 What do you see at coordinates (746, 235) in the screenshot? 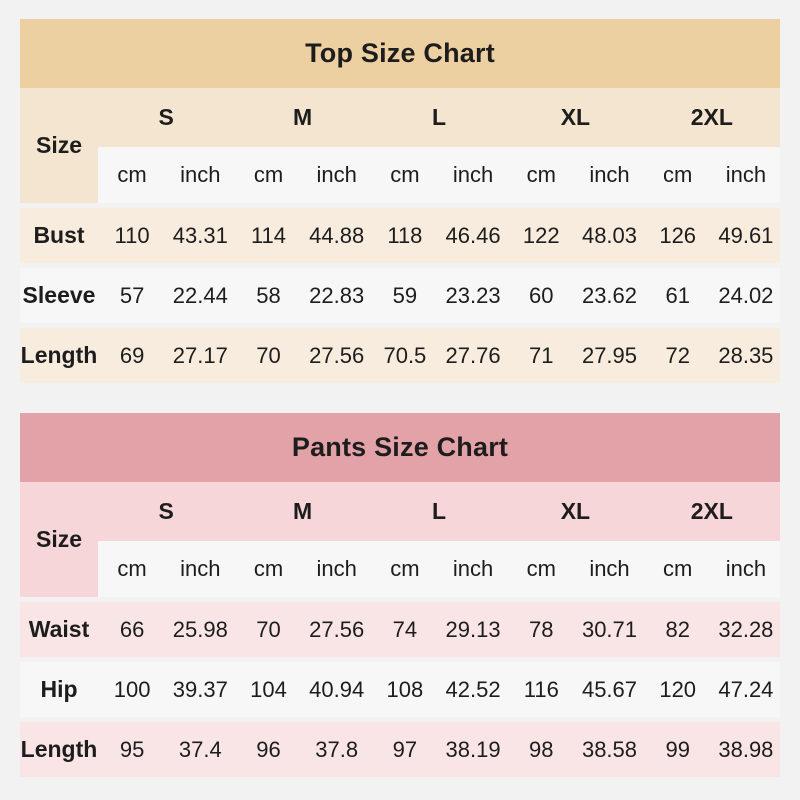
I see `measurement-value: 49.61` at bounding box center [746, 235].